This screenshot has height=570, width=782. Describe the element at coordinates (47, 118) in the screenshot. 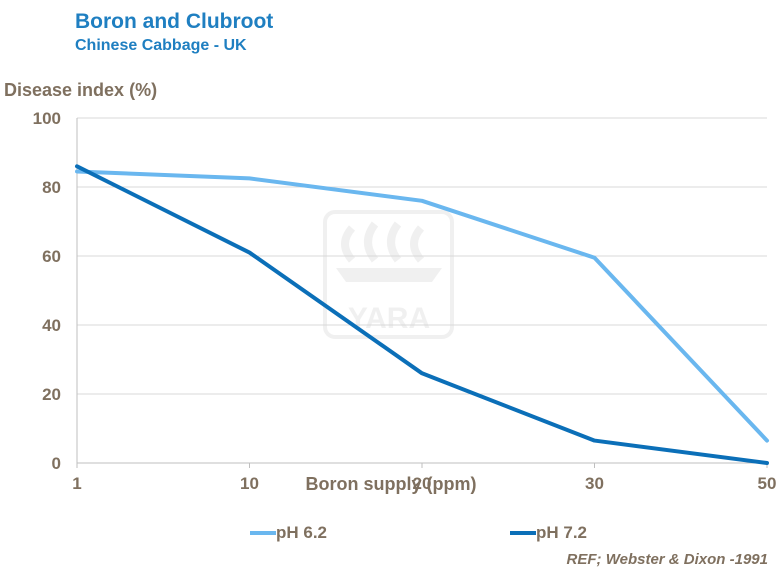

I see `y-tick-100: 100` at that location.